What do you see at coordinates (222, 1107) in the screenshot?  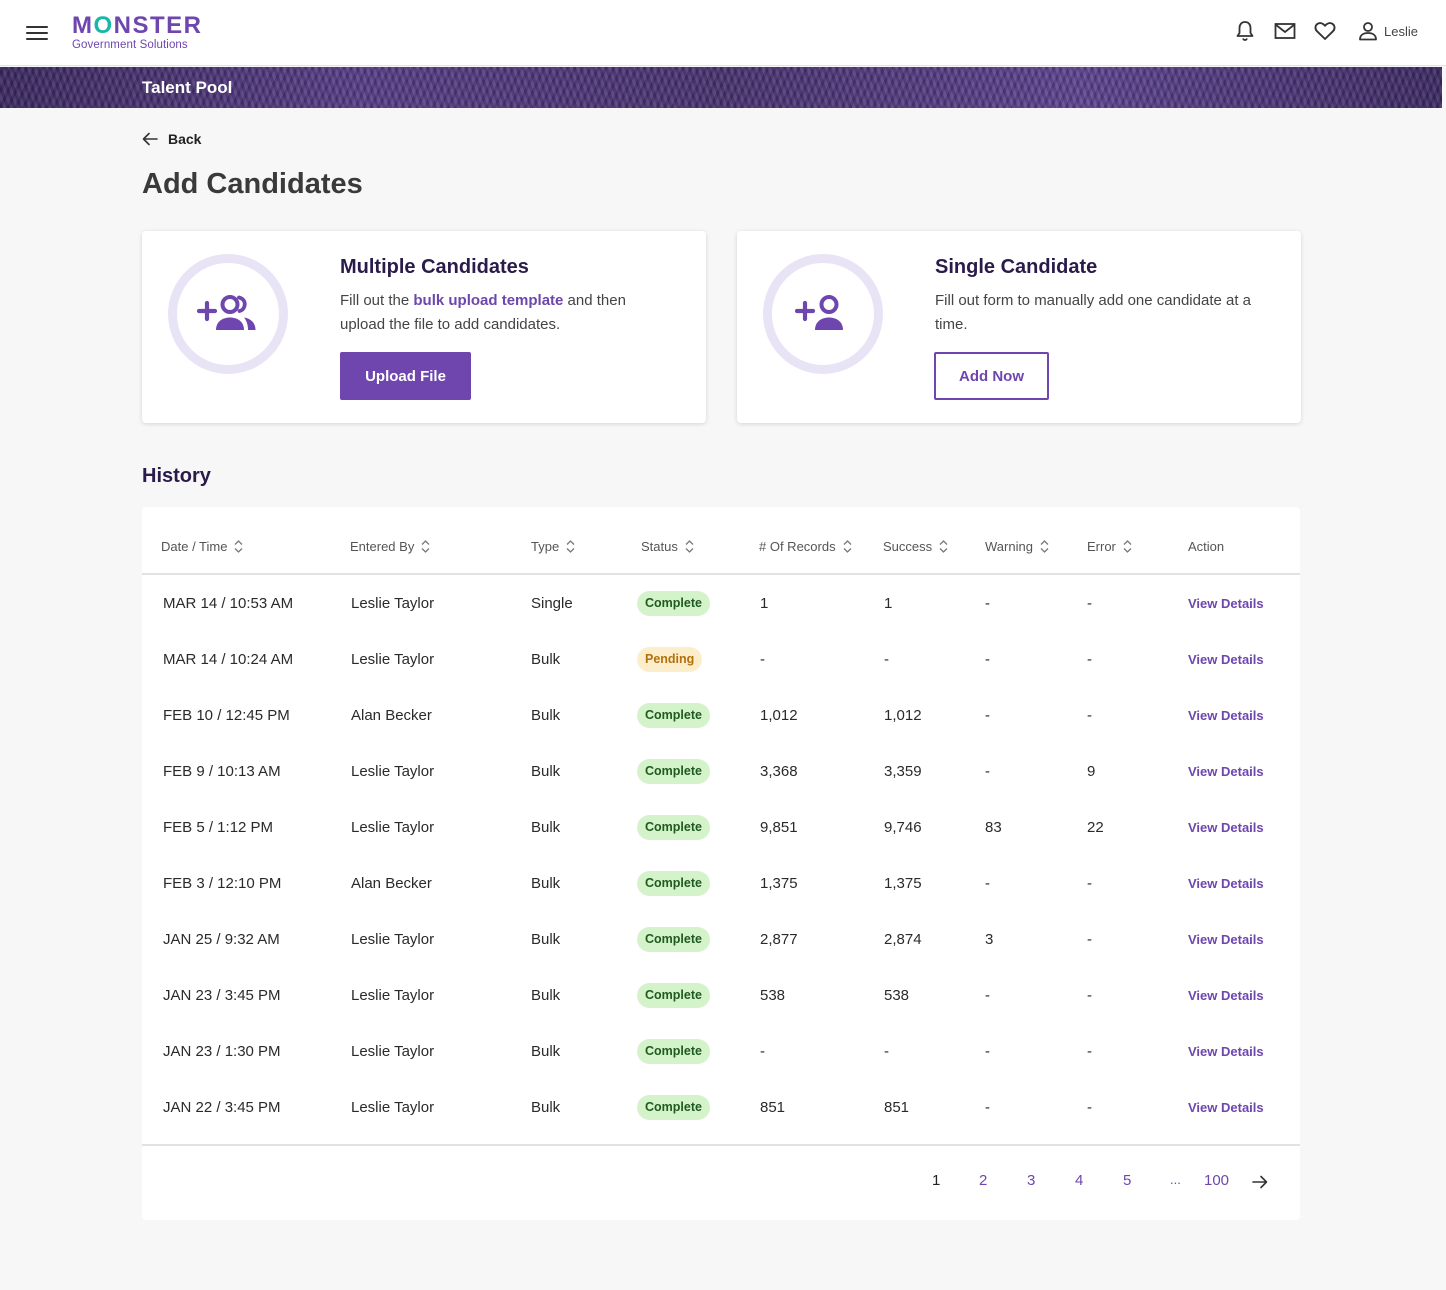 I see `cell-date-time: JAN 22 / 3:45 PM` at bounding box center [222, 1107].